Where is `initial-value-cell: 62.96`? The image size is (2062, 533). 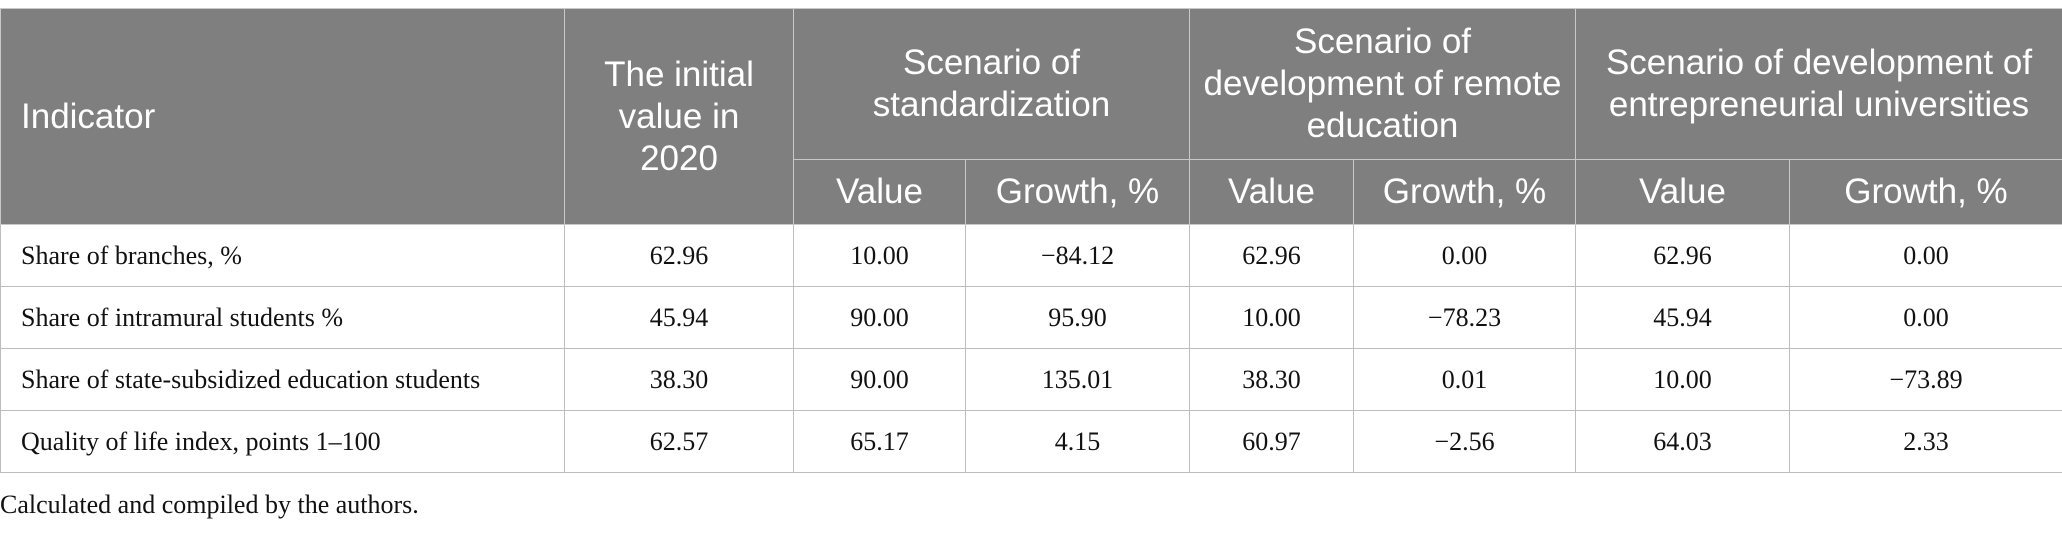 initial-value-cell: 62.96 is located at coordinates (679, 255).